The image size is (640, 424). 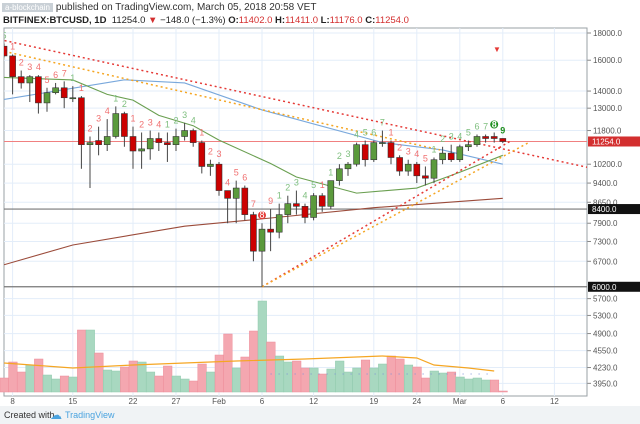 What do you see at coordinates (261, 215) in the screenshot?
I see `td-count-label: 8` at bounding box center [261, 215].